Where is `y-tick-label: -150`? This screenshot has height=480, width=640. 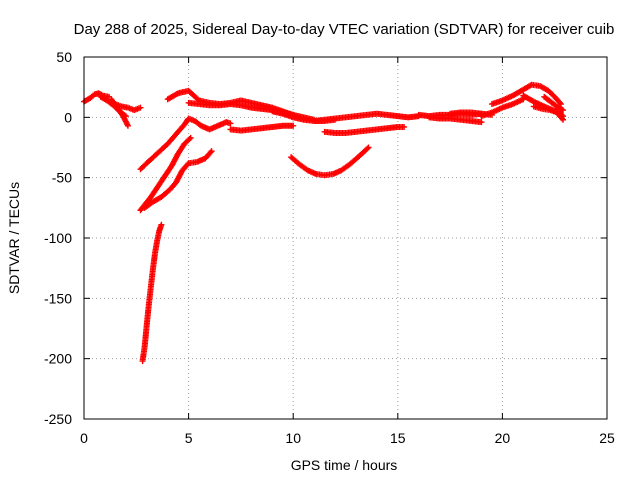
y-tick-label: -150 is located at coordinates (58, 298).